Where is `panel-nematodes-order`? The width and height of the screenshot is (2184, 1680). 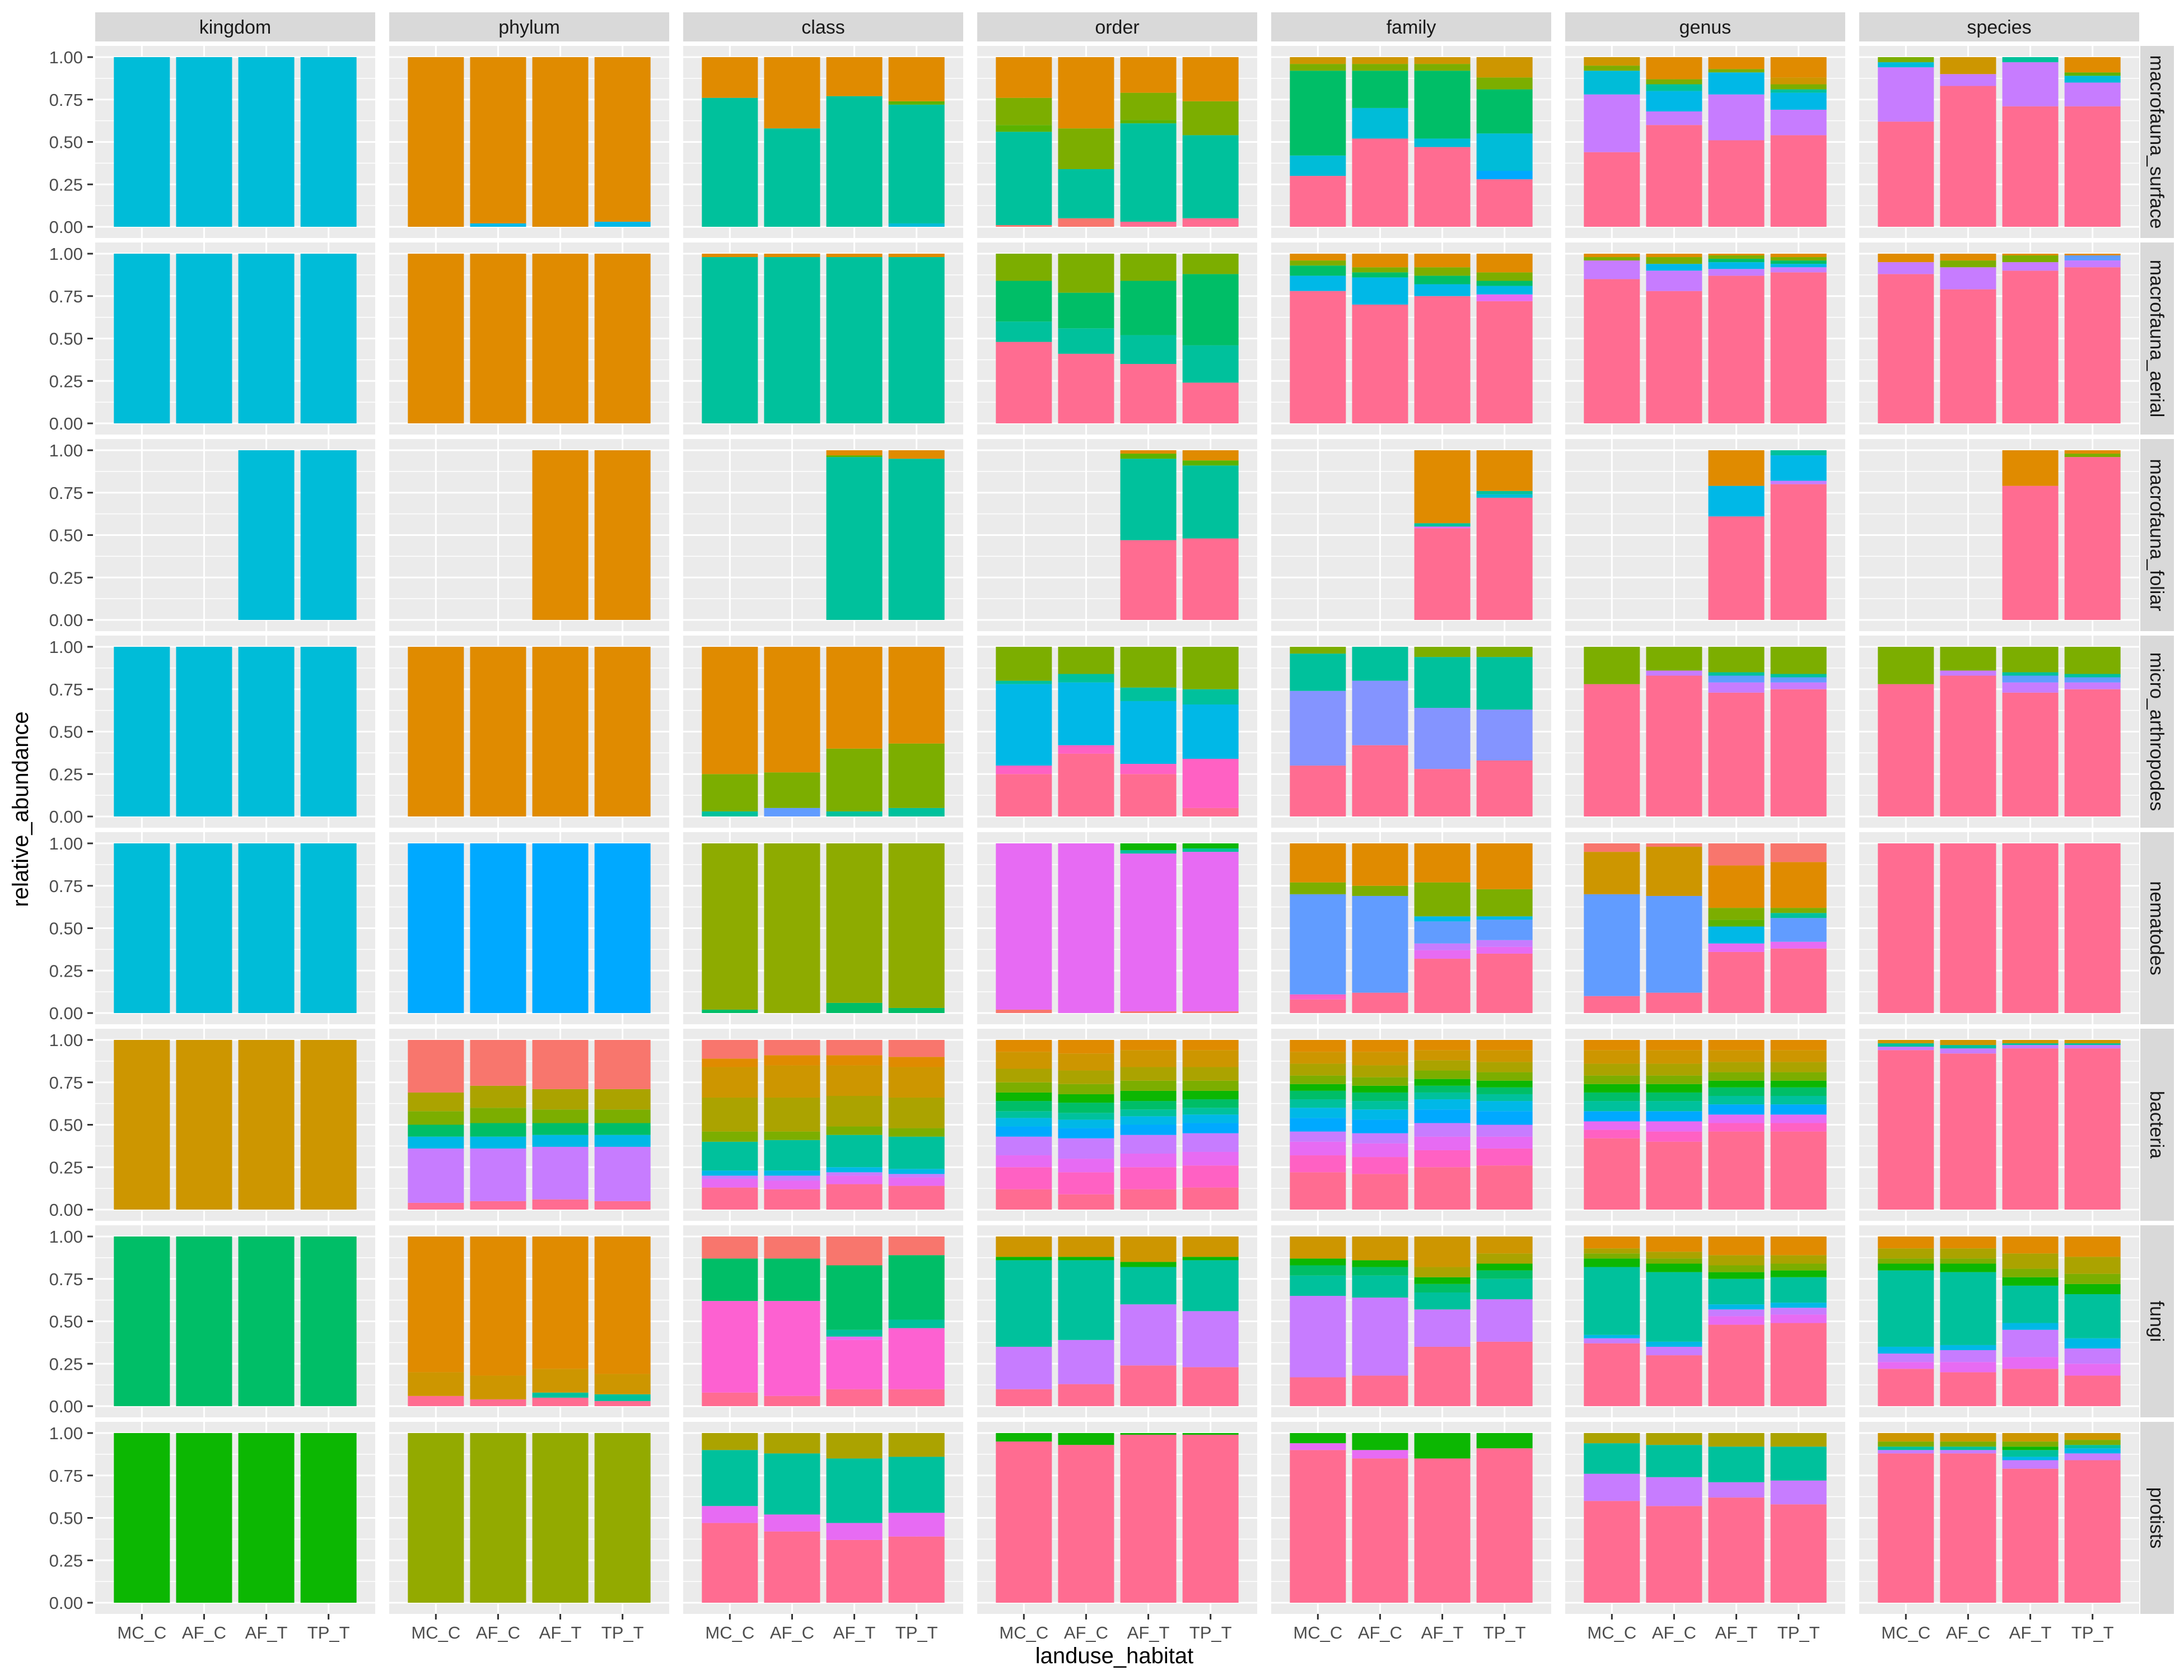 panel-nematodes-order is located at coordinates (1117, 928).